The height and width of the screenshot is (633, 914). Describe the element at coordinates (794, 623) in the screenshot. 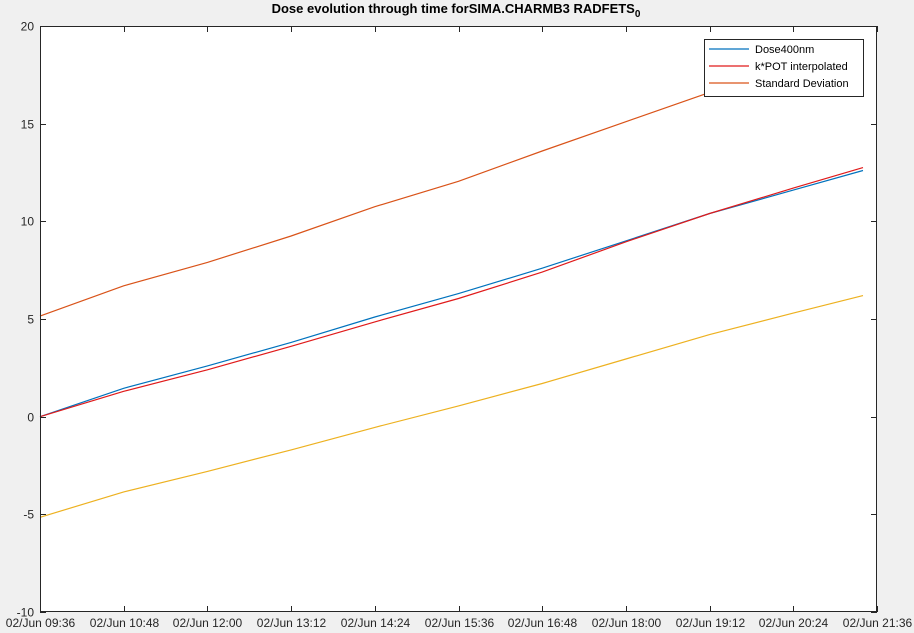

I see `x-tick-label: 02/Jun 20:24` at that location.